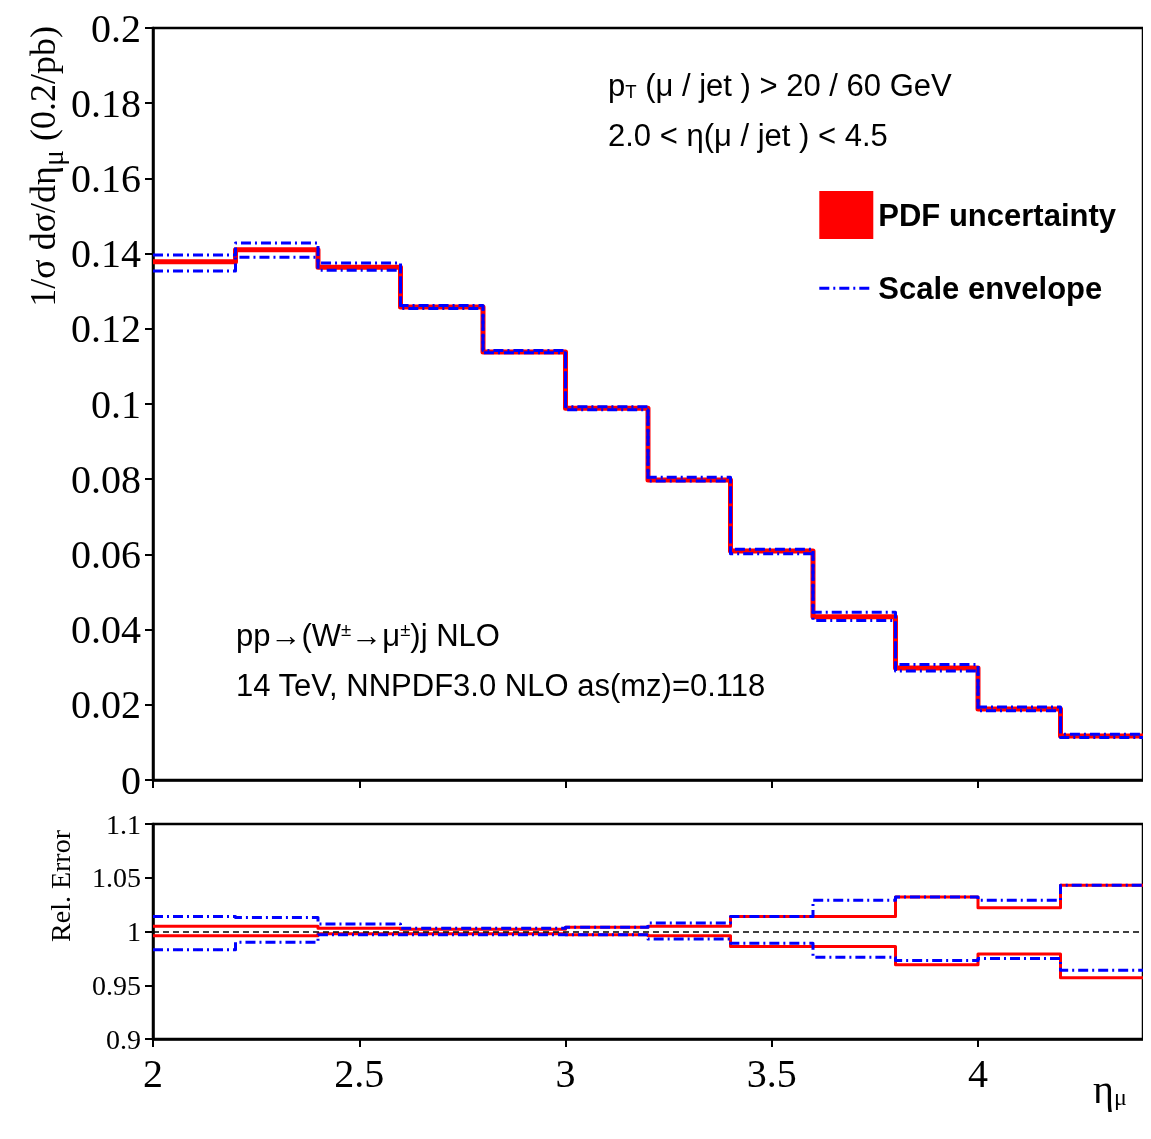 This screenshot has width=1151, height=1139. I want to click on y-tick-label: 0.12, so click(106, 329).